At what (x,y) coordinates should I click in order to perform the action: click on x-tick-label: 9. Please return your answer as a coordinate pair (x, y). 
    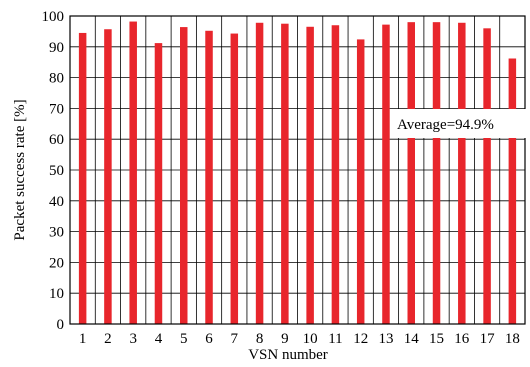
    Looking at the image, I should click on (285, 339).